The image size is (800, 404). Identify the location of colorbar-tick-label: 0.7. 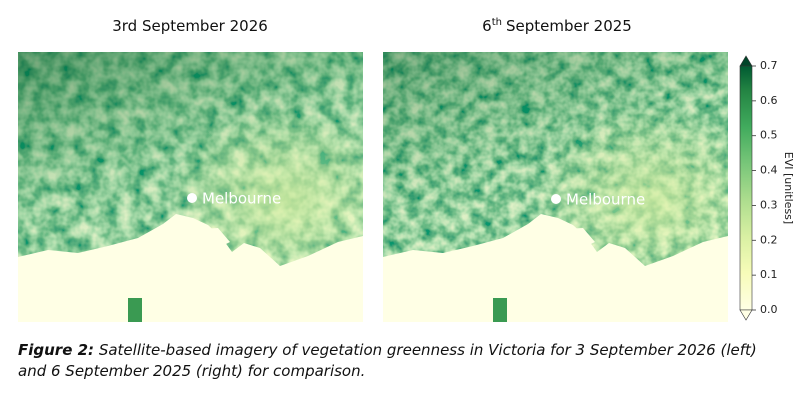
(769, 65).